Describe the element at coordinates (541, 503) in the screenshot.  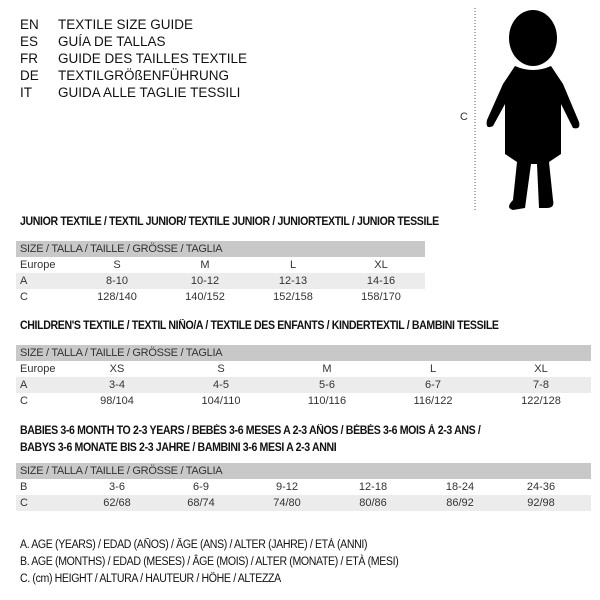
I see `cell: 92/98` at that location.